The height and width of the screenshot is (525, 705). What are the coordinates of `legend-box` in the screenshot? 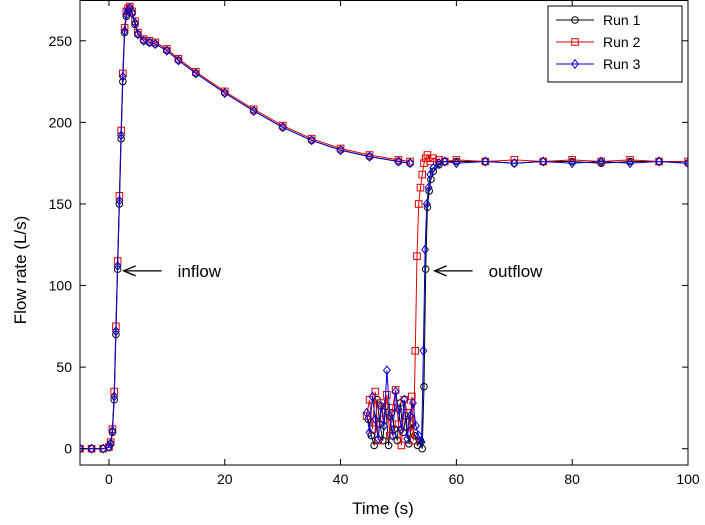 It's located at (615, 44).